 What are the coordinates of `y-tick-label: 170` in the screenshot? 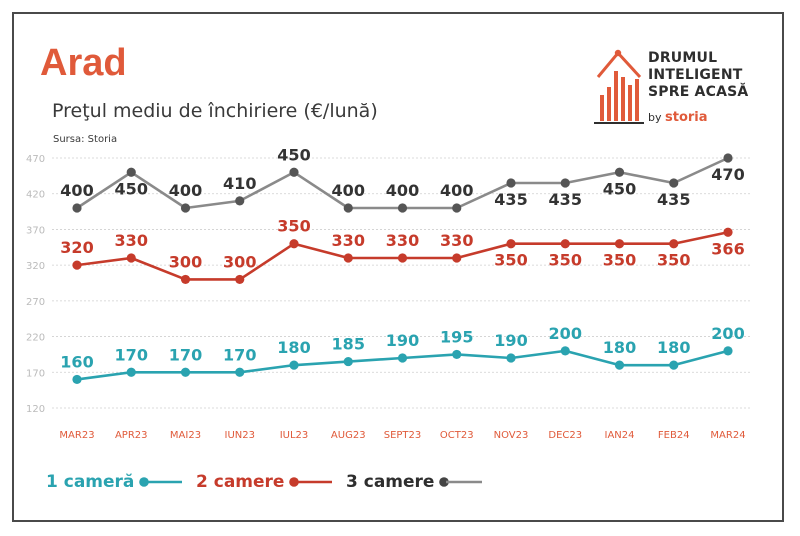 It's located at (35, 373).